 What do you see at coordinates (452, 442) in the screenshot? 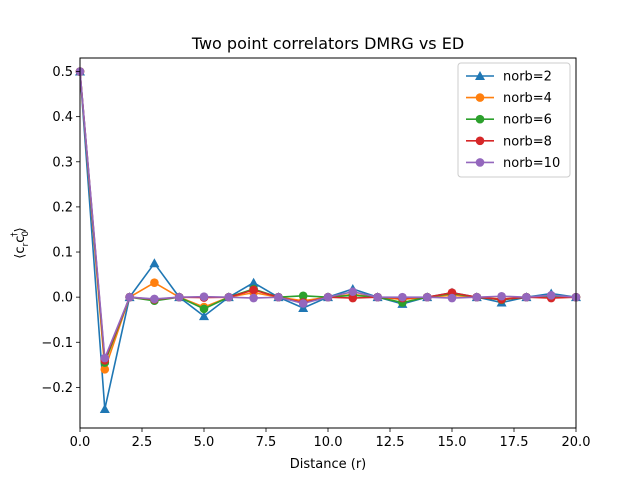
I see `x-tick-label: 15.0` at bounding box center [452, 442].